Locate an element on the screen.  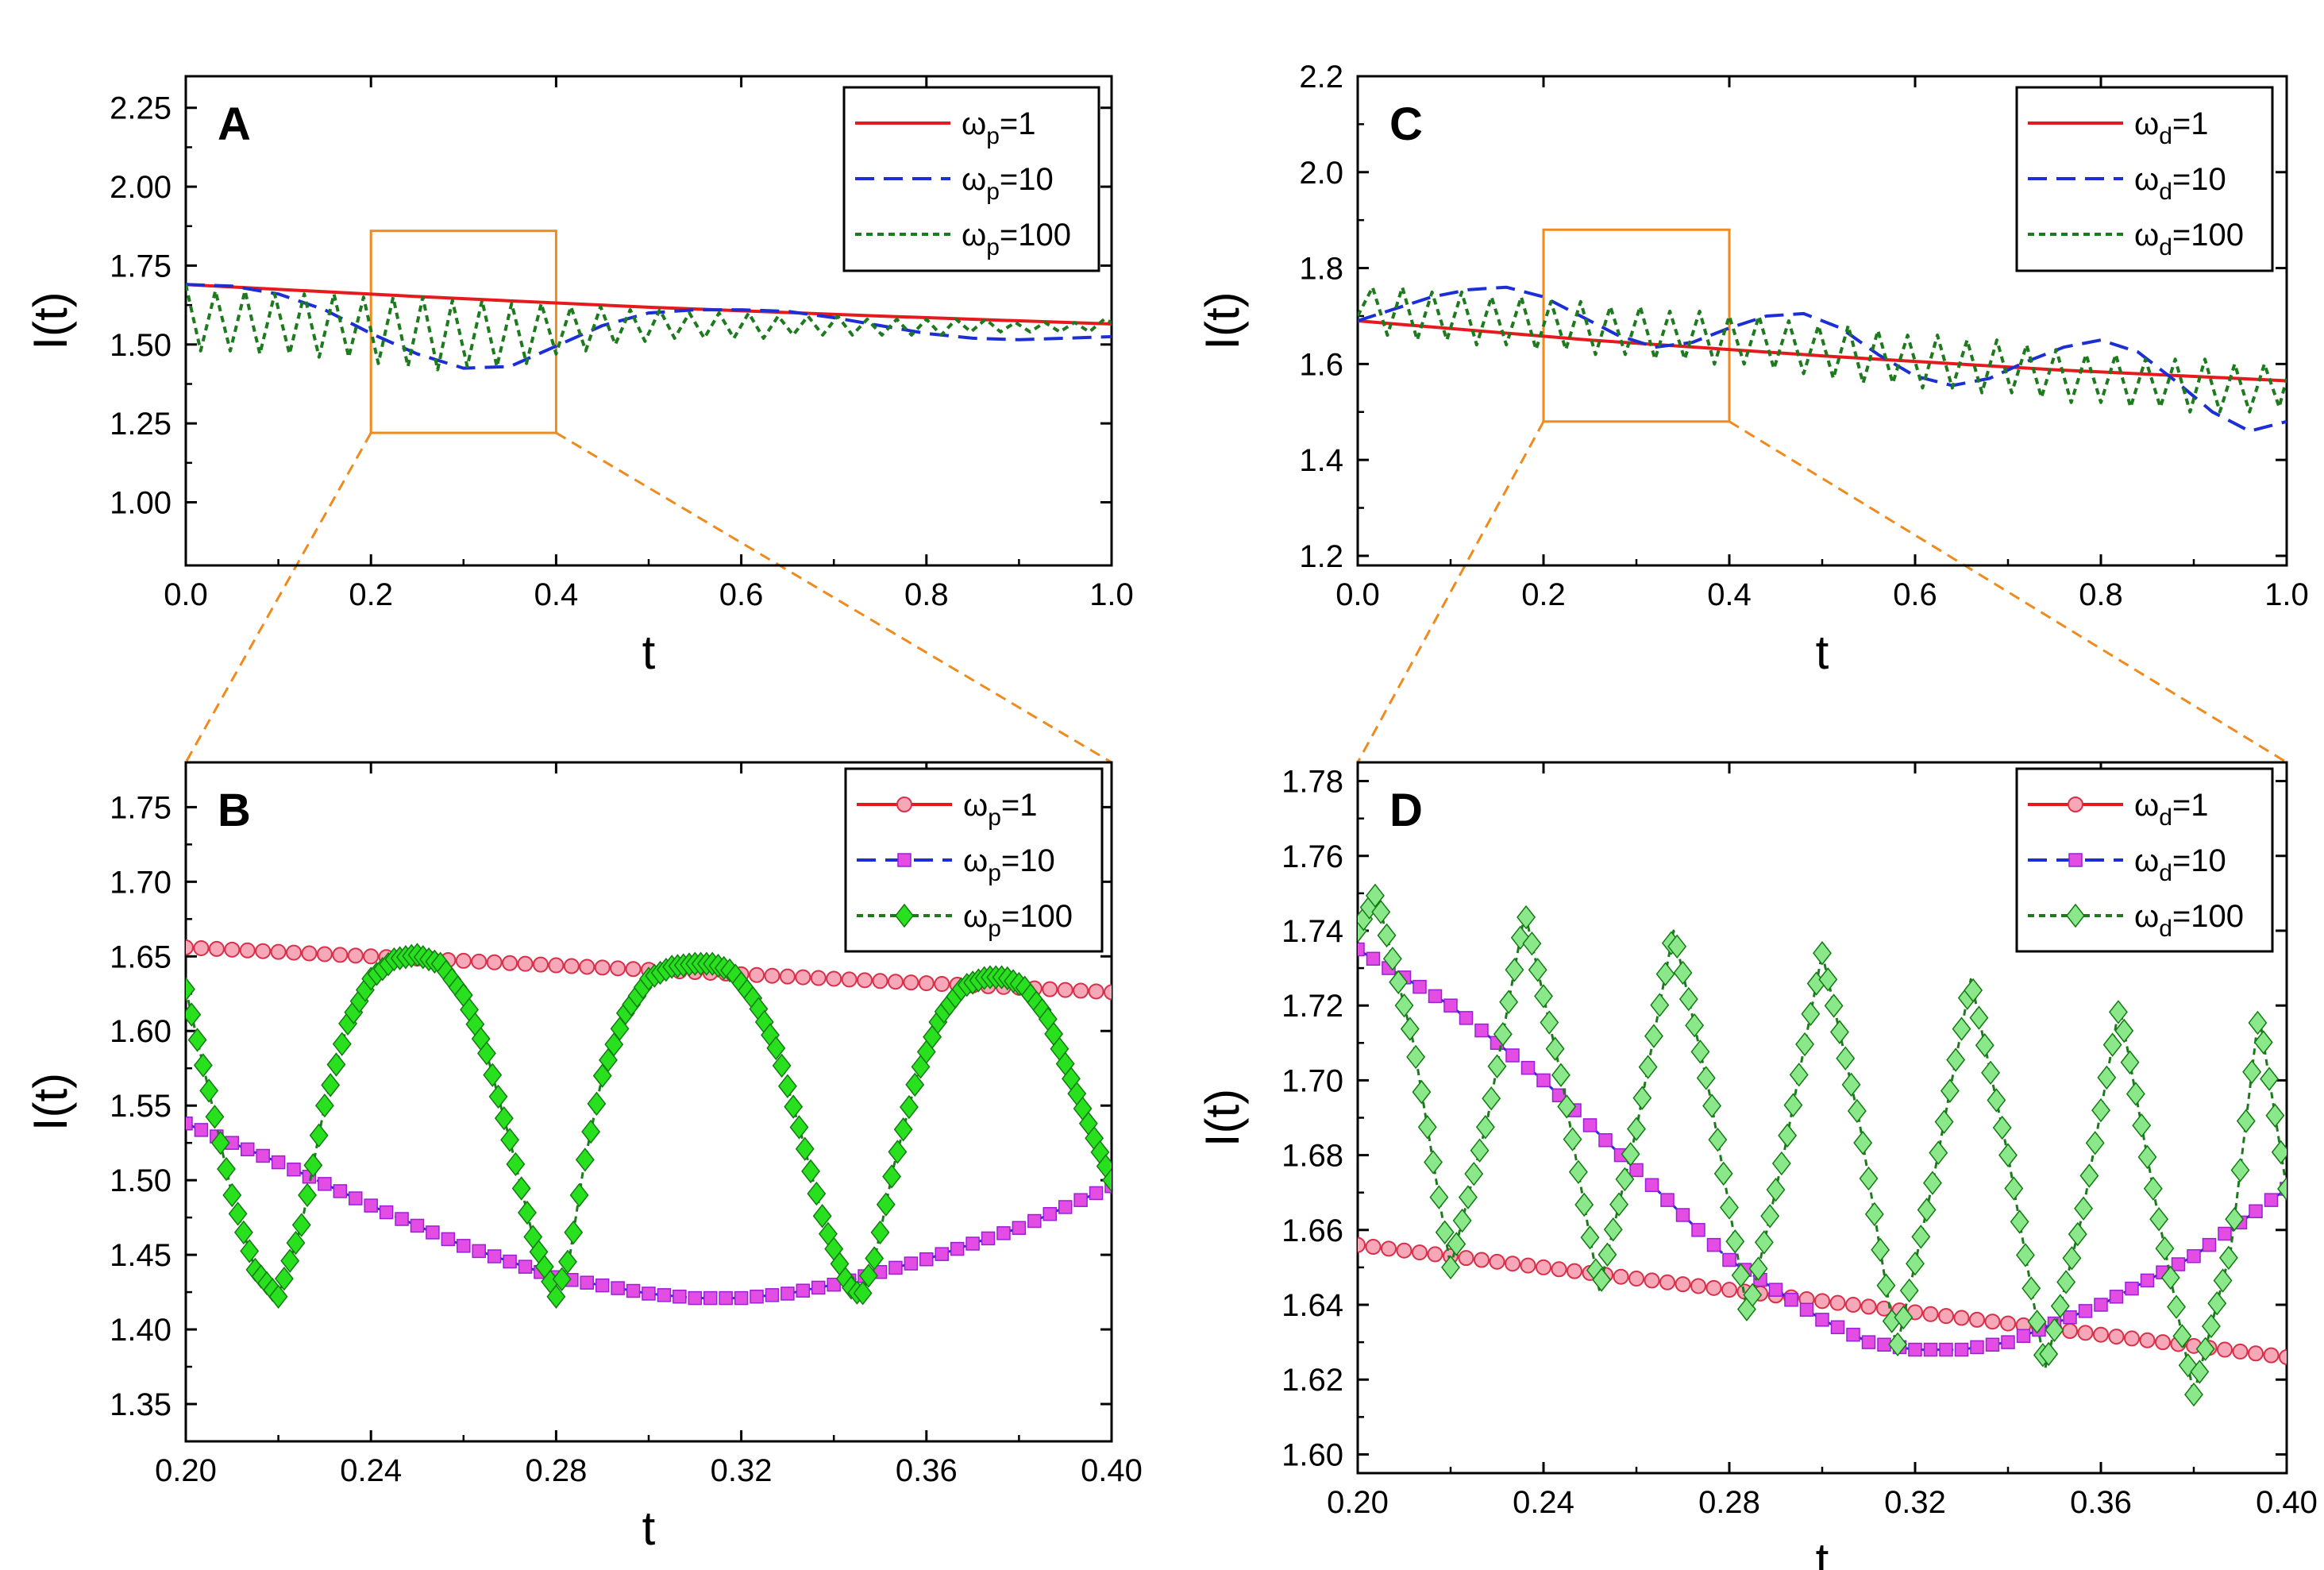
legend-value: =10 is located at coordinates (1028, 860).